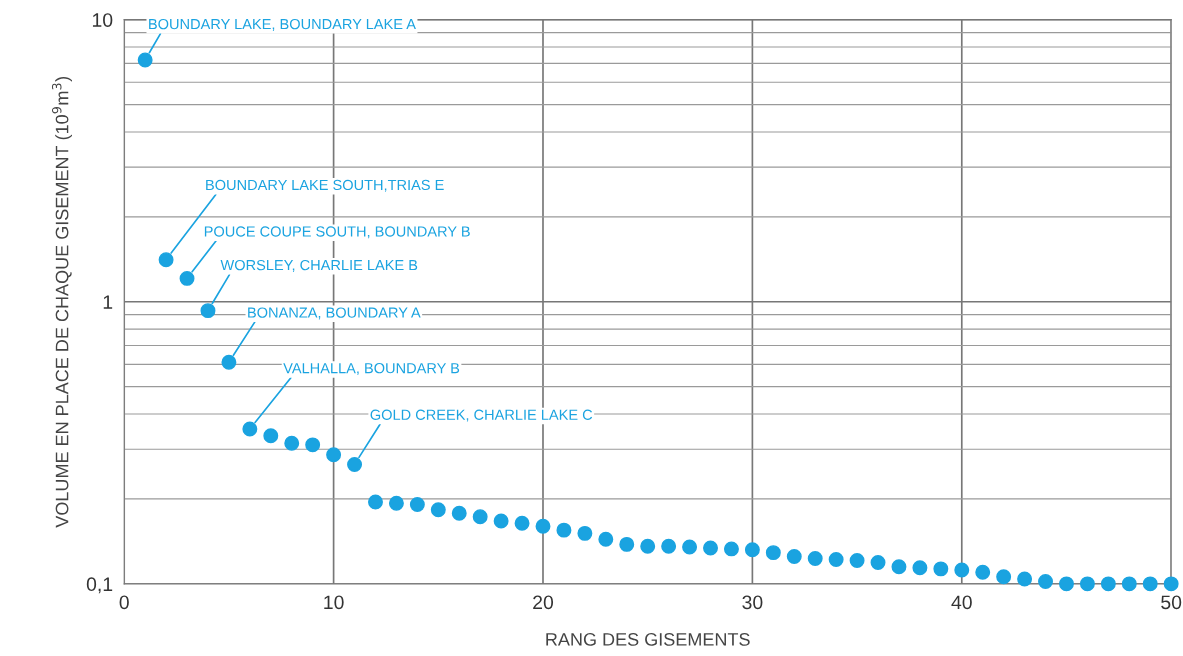  Describe the element at coordinates (961, 602) in the screenshot. I see `x-tick-label: 40` at that location.